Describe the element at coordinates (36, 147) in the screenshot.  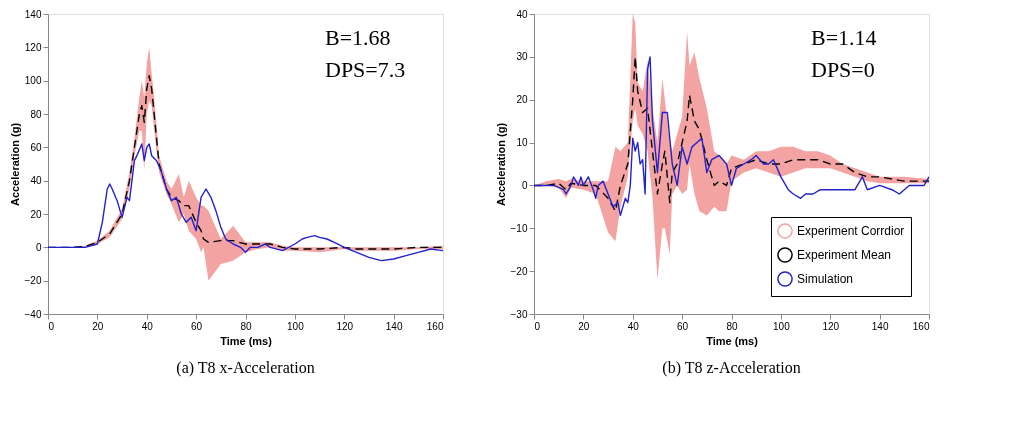
I see `y-tick-label: 60` at that location.